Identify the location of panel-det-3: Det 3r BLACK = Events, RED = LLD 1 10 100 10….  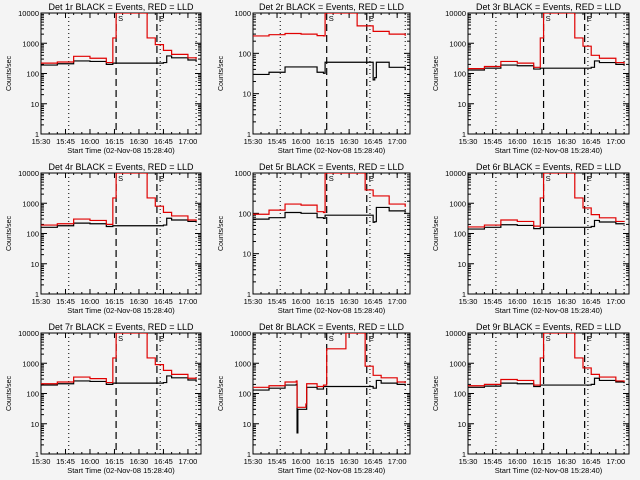
(531, 78).